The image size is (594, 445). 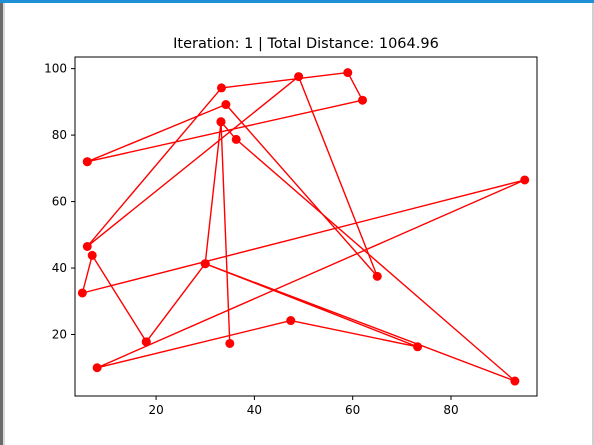 What do you see at coordinates (450, 410) in the screenshot?
I see `x-tick-label: 80` at bounding box center [450, 410].